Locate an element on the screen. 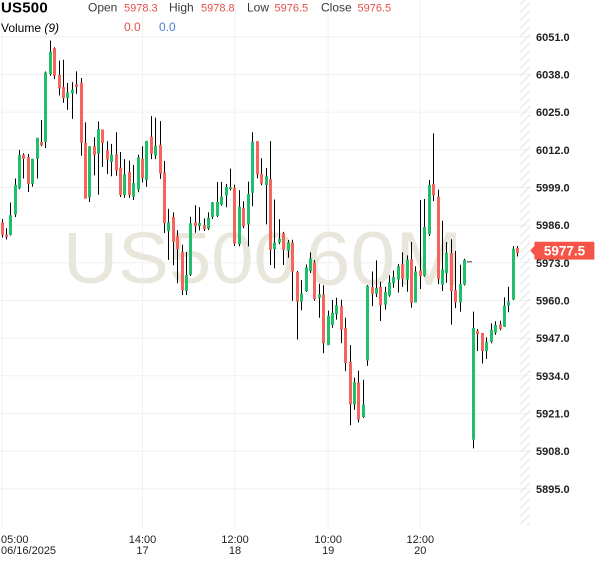 This screenshot has height=563, width=600. svg-text: Close is located at coordinates (336, 8).